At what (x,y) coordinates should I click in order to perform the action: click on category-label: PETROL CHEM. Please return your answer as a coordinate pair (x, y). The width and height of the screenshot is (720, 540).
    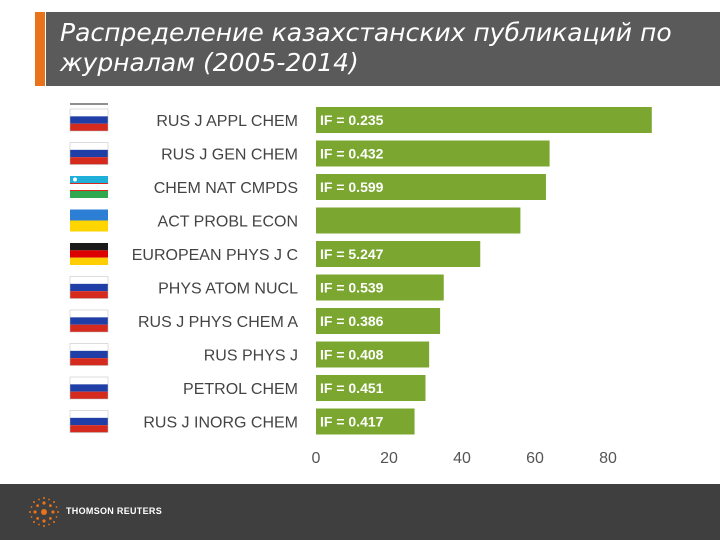
    Looking at the image, I should click on (240, 389).